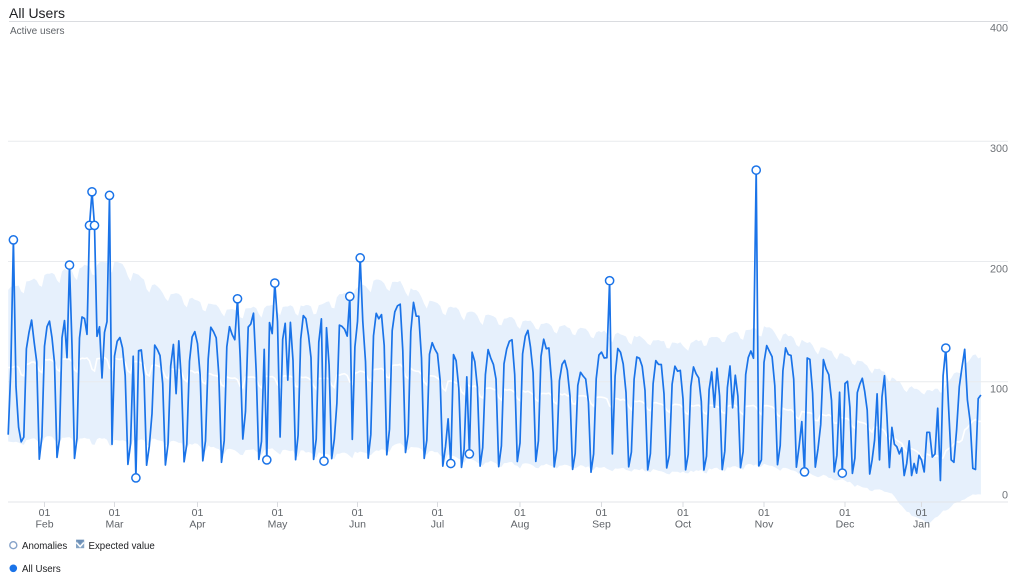 Image resolution: width=1024 pixels, height=583 pixels. Describe the element at coordinates (845, 525) in the screenshot. I see `svg-text: Dec` at that location.